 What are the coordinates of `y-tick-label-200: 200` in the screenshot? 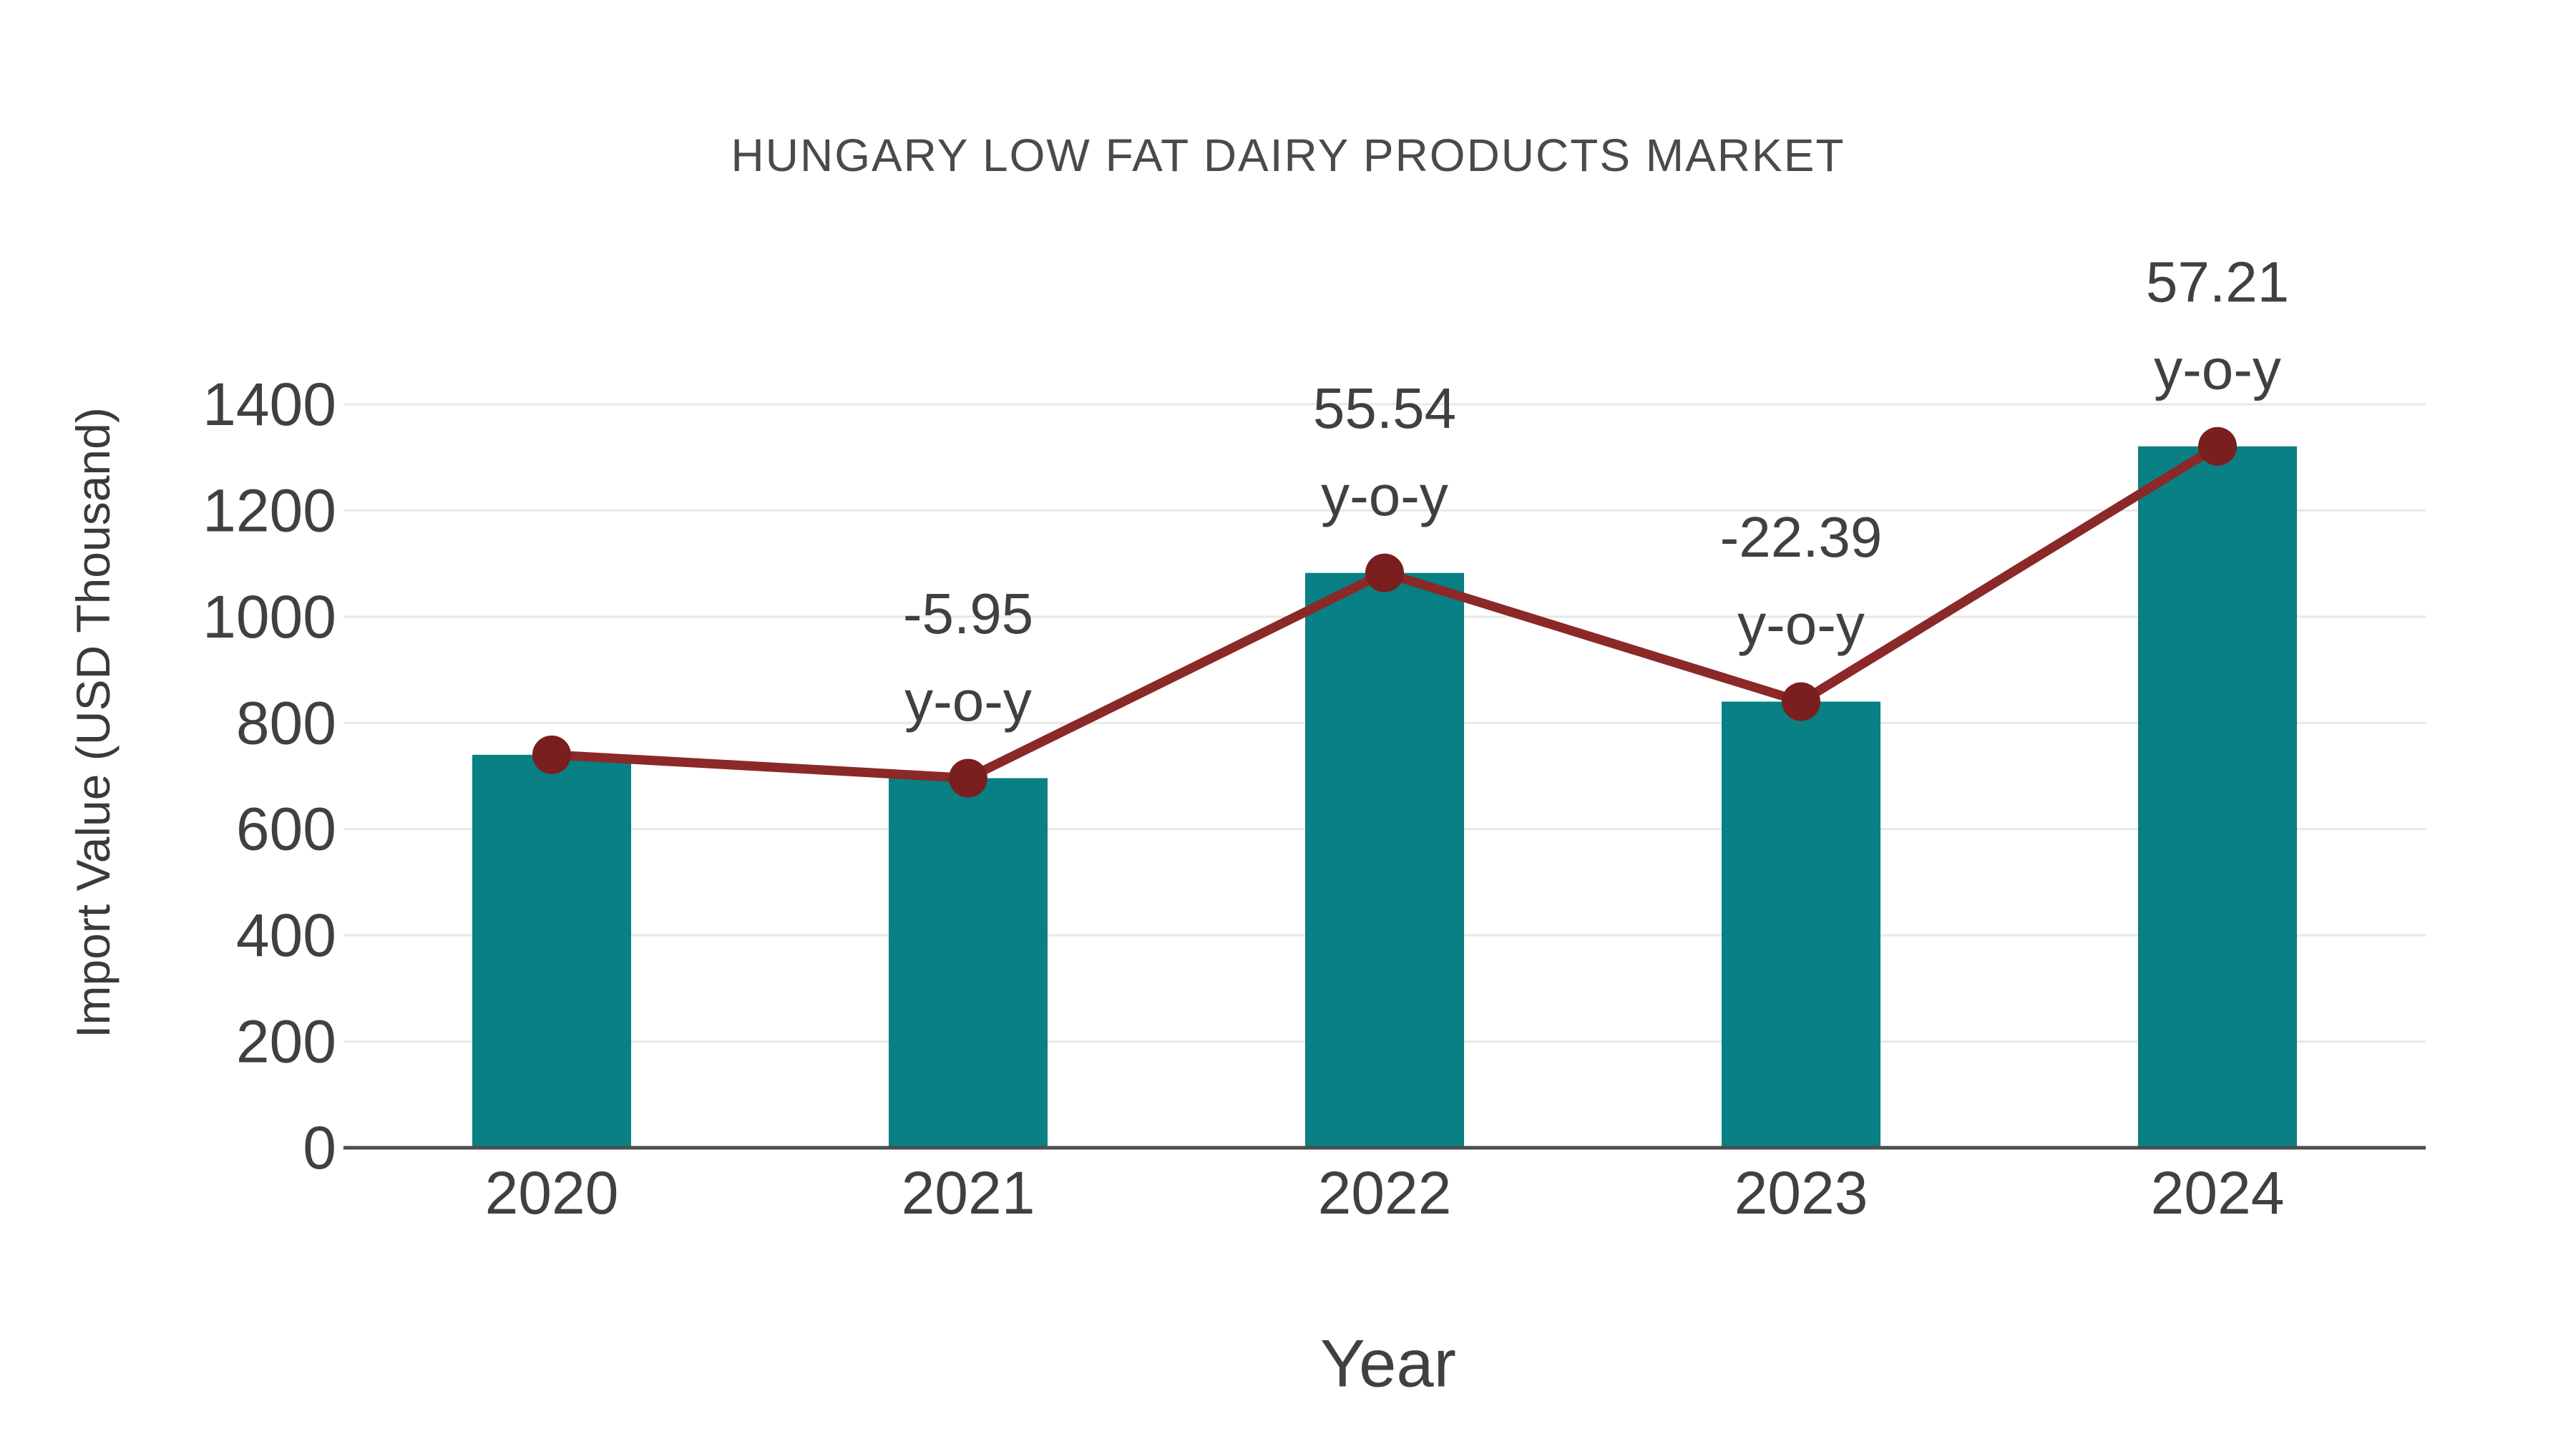 It's located at (286, 1041).